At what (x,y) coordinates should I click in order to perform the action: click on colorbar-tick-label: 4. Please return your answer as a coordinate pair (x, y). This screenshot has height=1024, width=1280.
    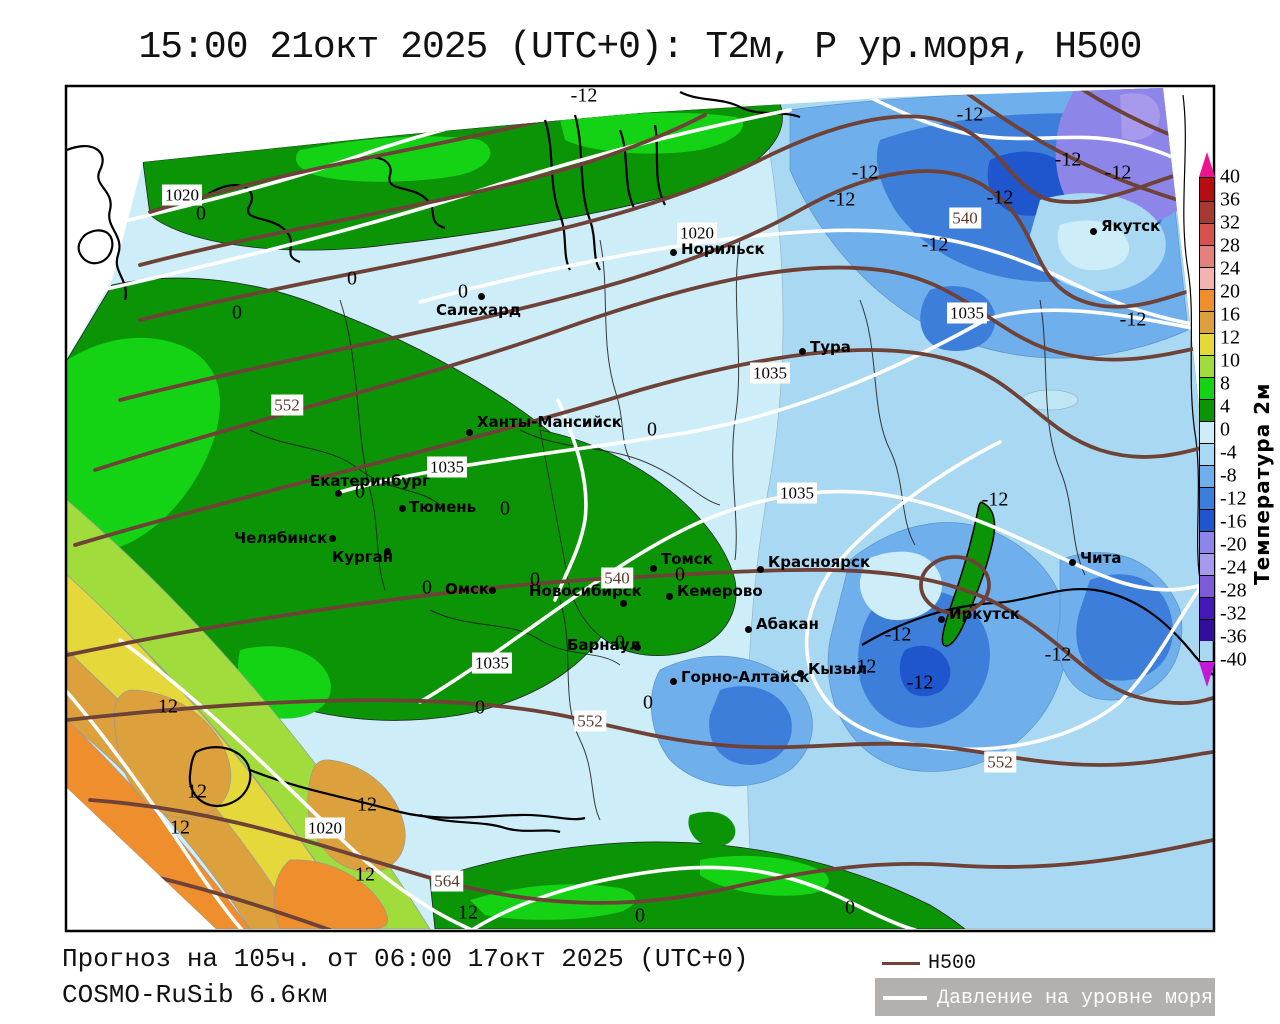
    Looking at the image, I should click on (1225, 406).